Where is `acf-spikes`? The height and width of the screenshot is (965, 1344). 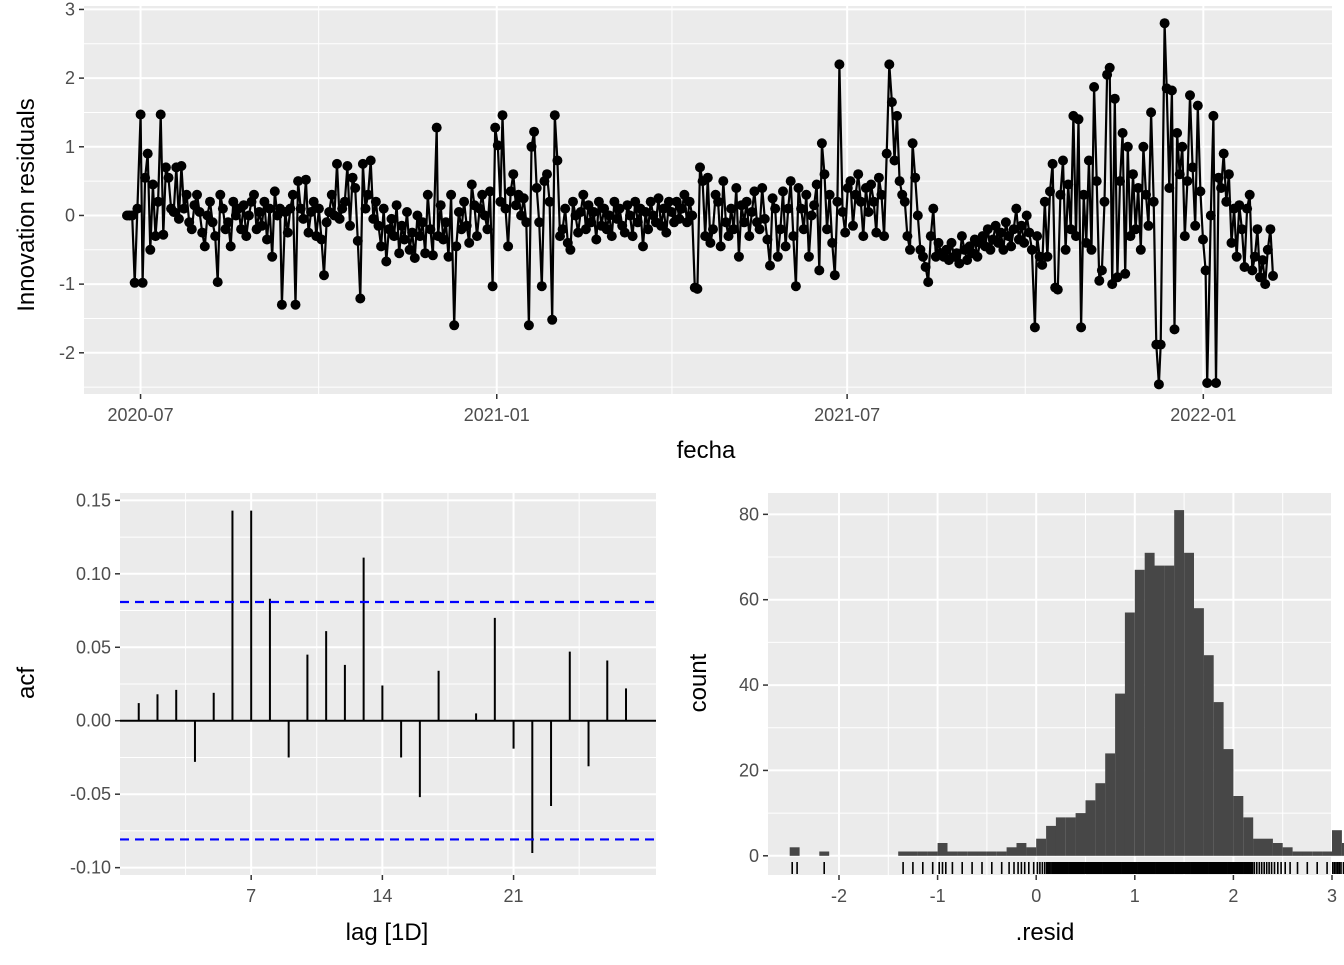
acf-spikes is located at coordinates (388, 681).